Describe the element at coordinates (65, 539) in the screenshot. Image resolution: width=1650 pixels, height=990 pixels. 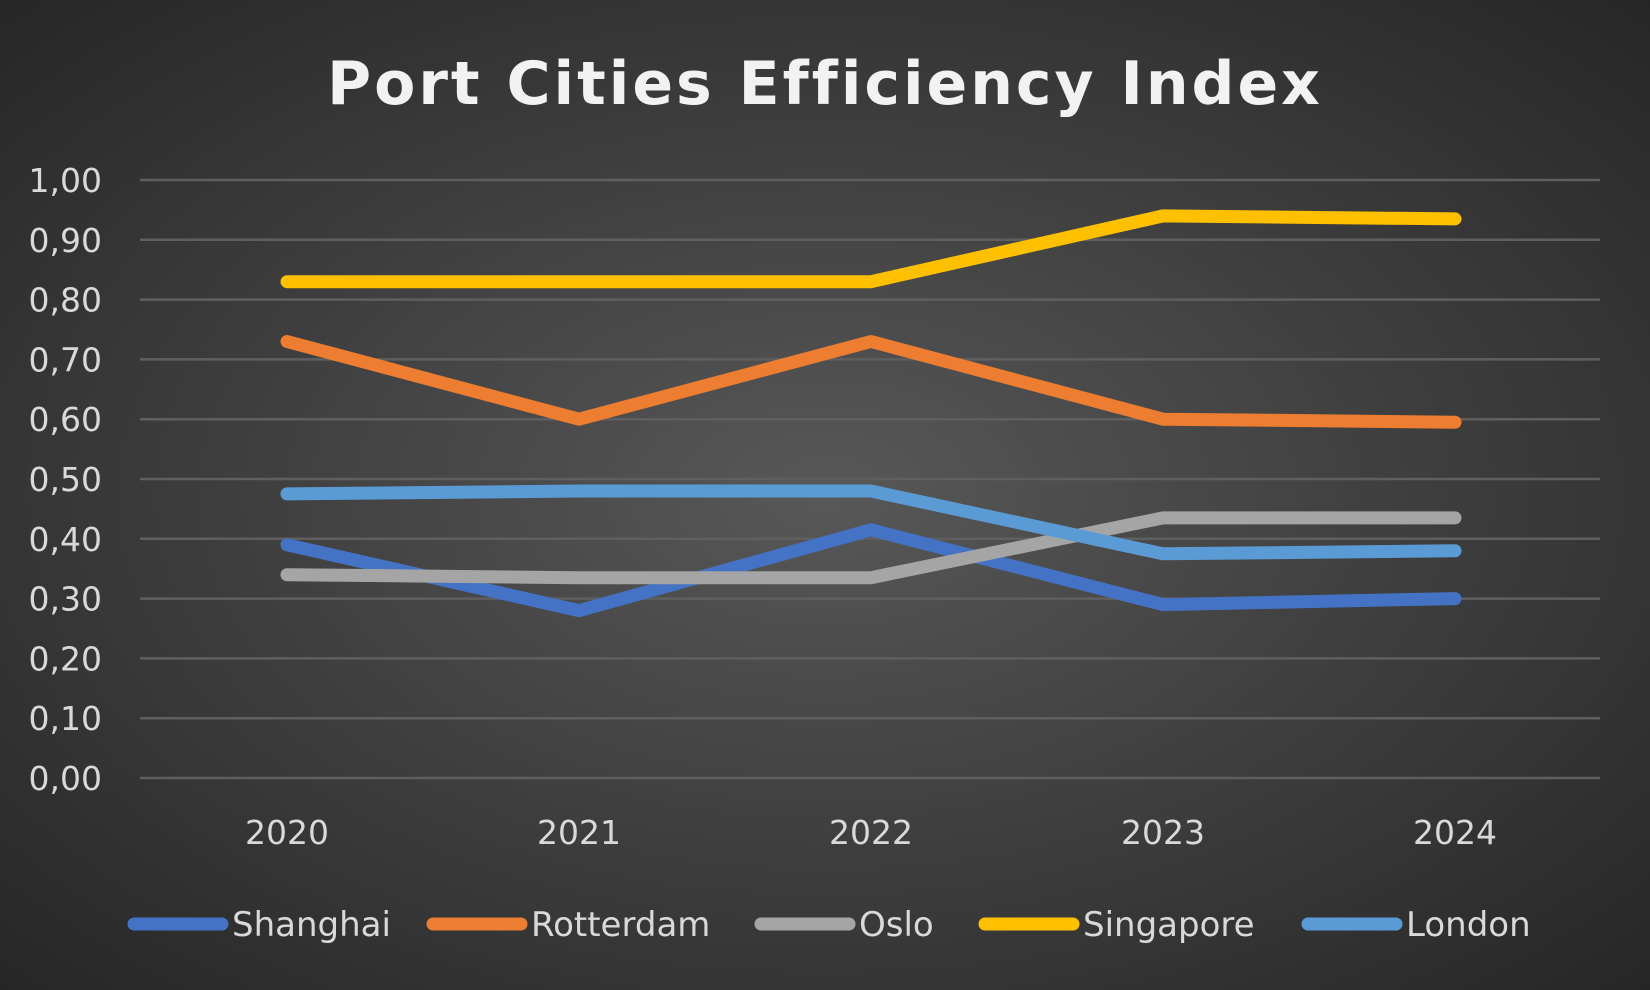
I see `y-tick-label: 0,40` at that location.